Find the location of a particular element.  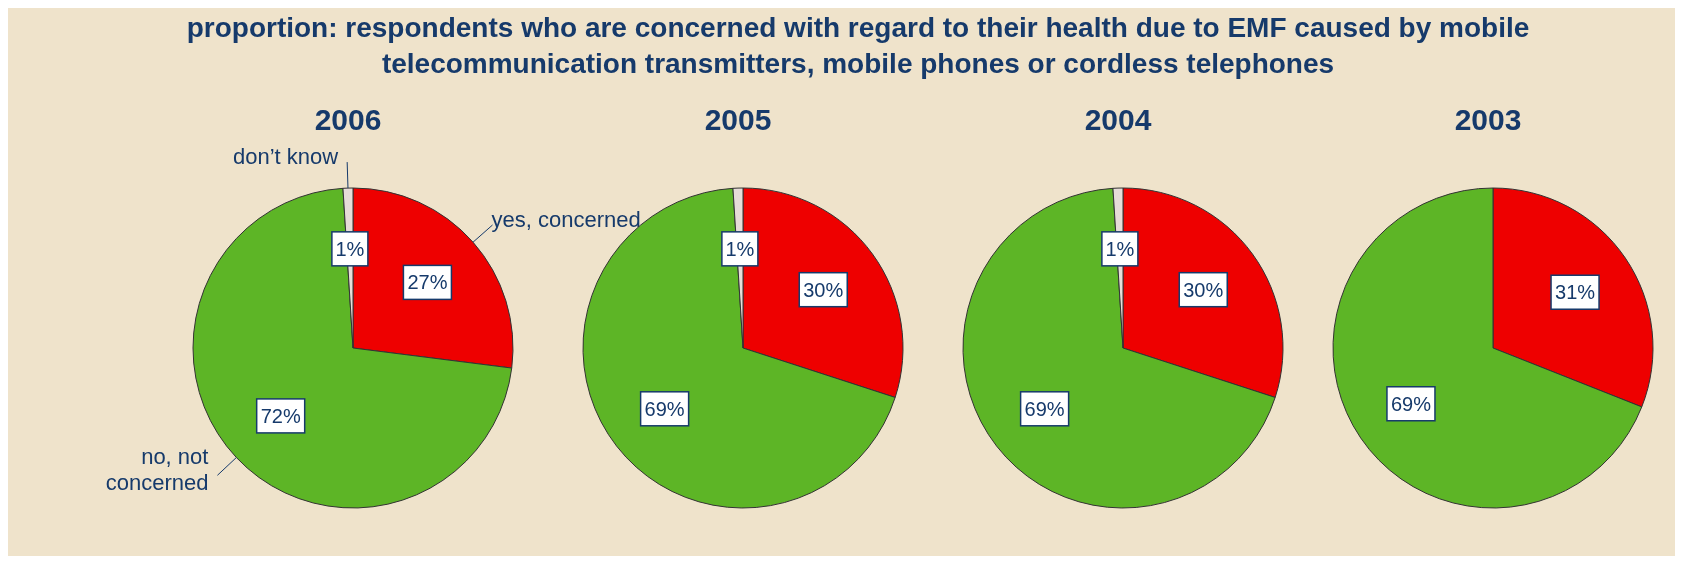

chart-title: 2004 is located at coordinates (1118, 120).